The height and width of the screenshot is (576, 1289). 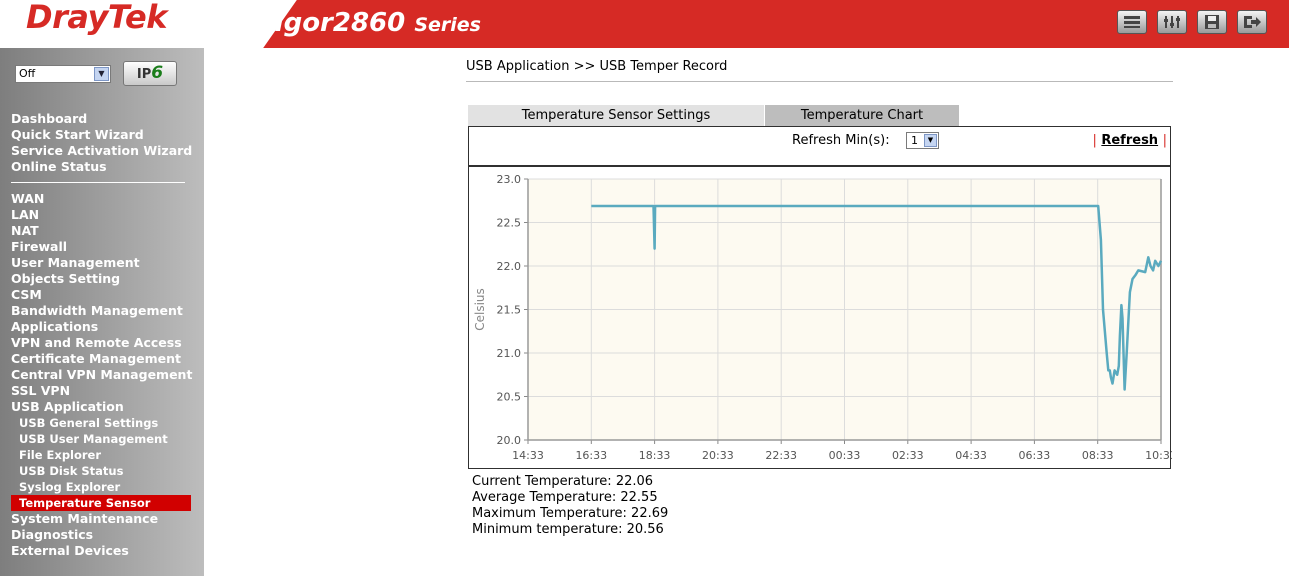 I want to click on sidebar-item-usb-general-settings: USB General Settings, so click(x=89, y=423).